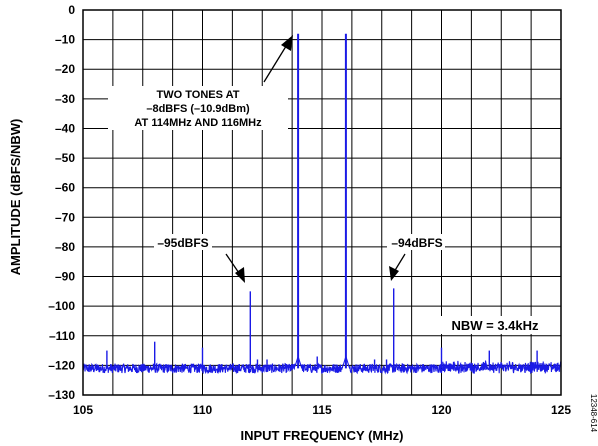  I want to click on y-tick-label: –60, so click(65, 188).